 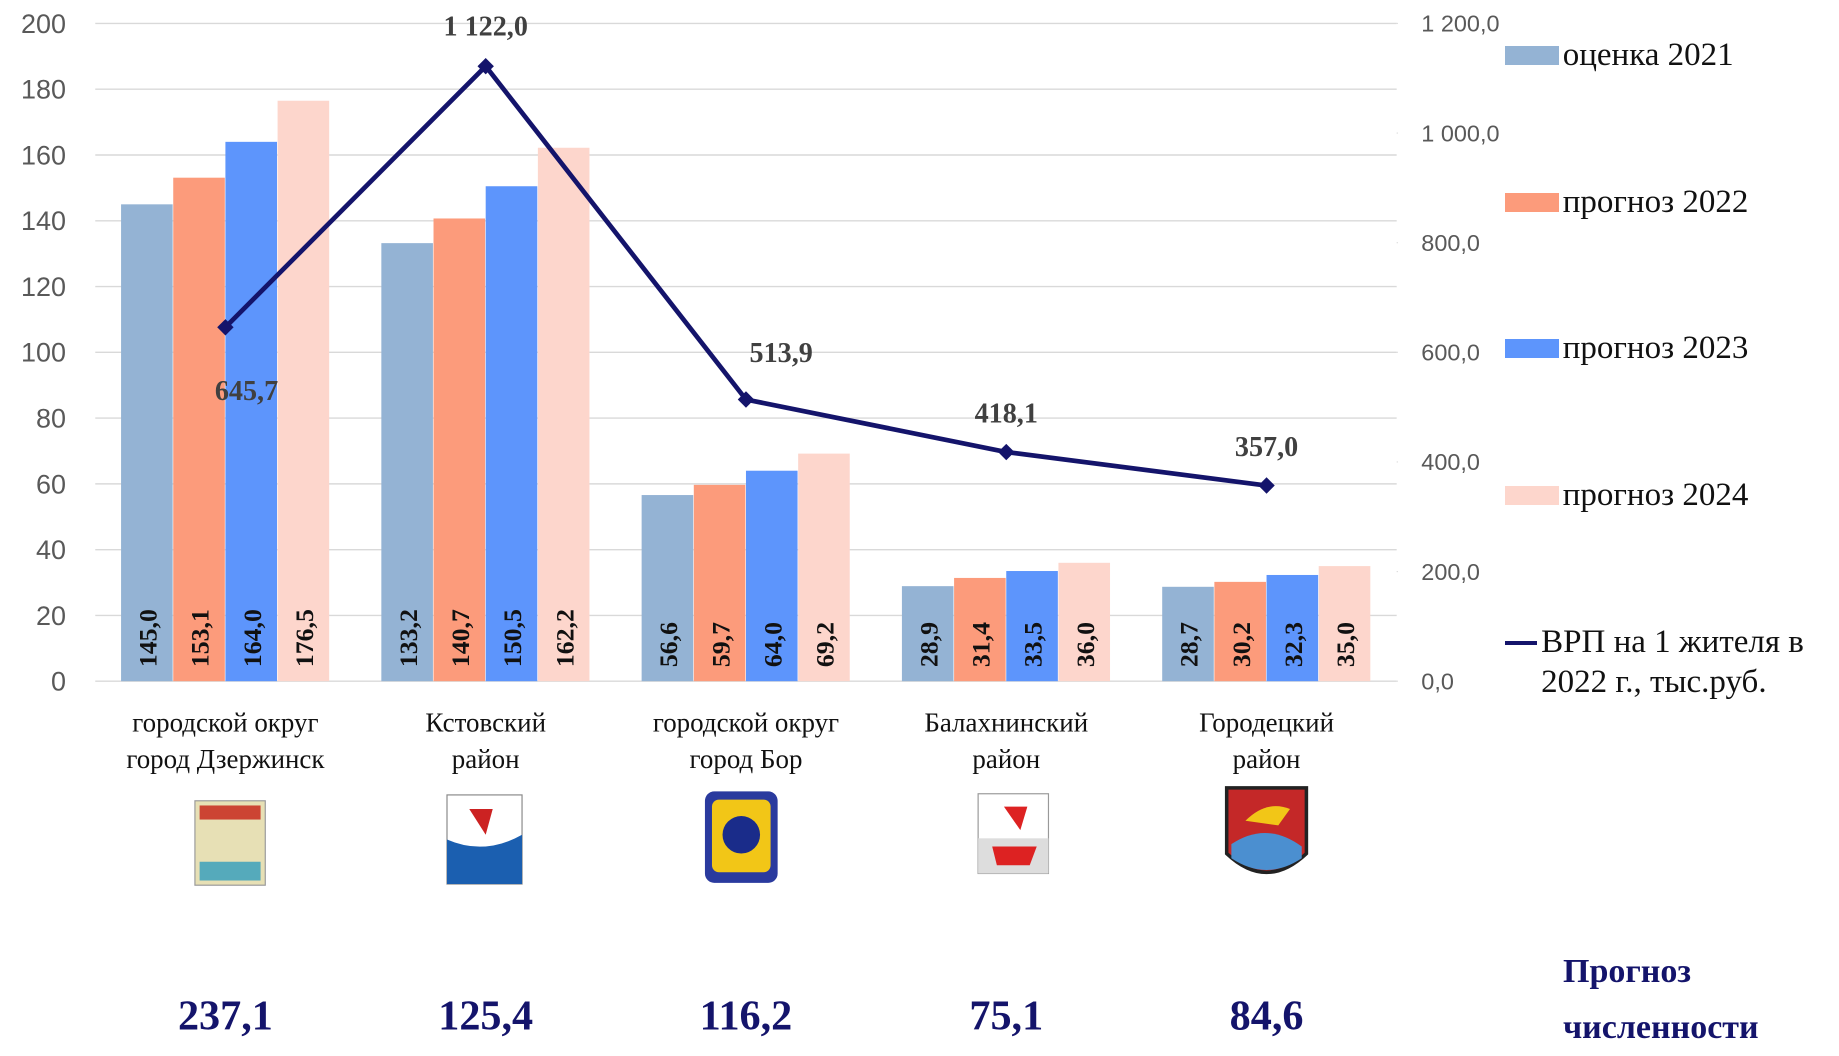 I want to click on legend-label: прогноз 2024, so click(x=1655, y=494).